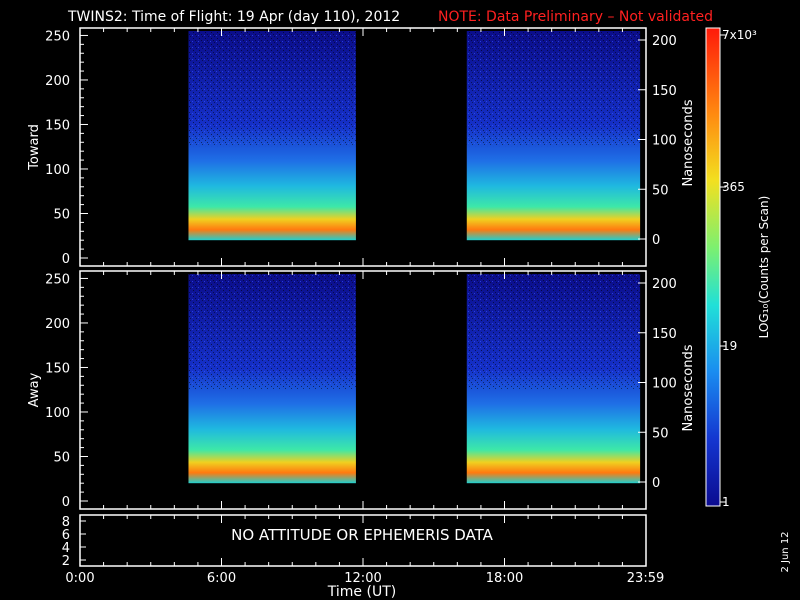 The height and width of the screenshot is (600, 800). Describe the element at coordinates (221, 578) in the screenshot. I see `x-tick-label: 6:00` at that location.